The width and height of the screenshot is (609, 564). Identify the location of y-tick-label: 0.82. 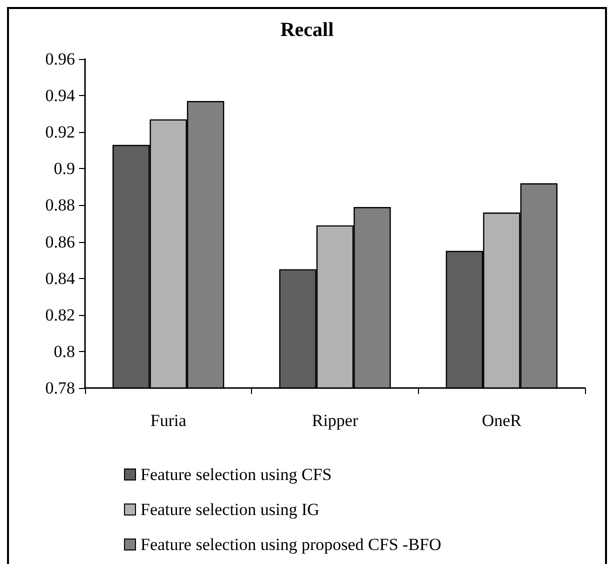
(60, 314).